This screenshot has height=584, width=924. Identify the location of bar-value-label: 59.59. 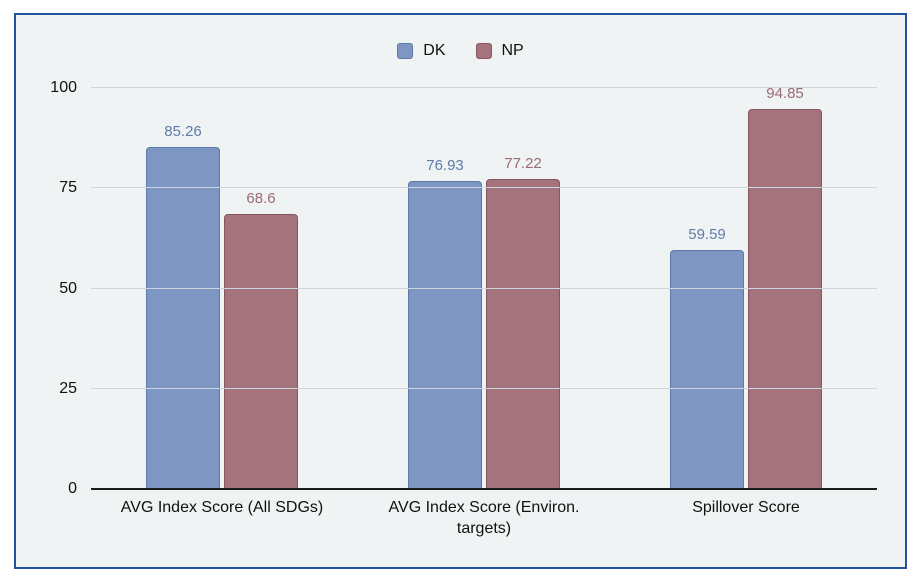
(707, 235).